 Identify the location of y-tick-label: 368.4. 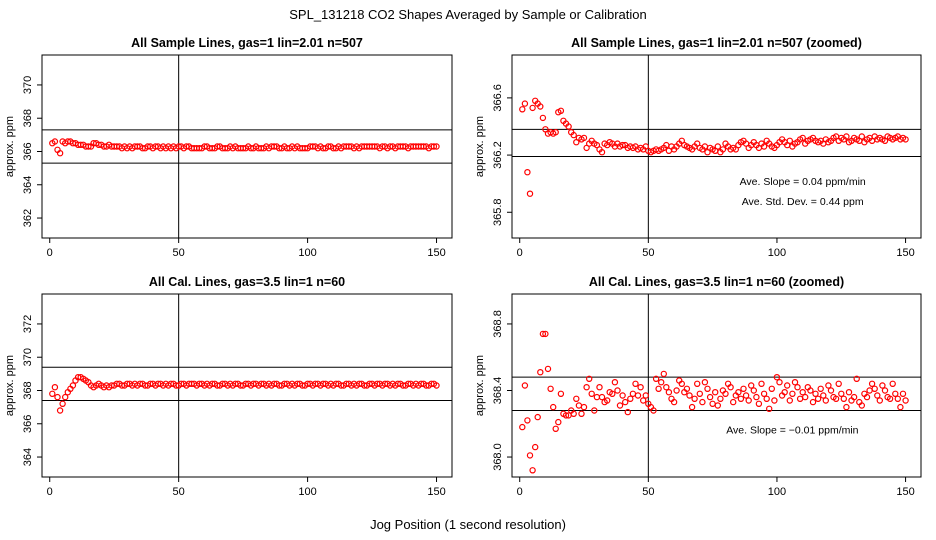
(498, 391).